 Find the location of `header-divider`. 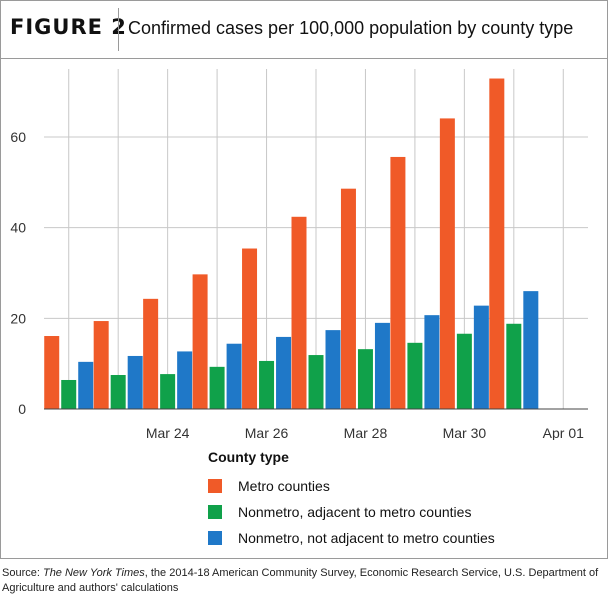

header-divider is located at coordinates (118, 29).